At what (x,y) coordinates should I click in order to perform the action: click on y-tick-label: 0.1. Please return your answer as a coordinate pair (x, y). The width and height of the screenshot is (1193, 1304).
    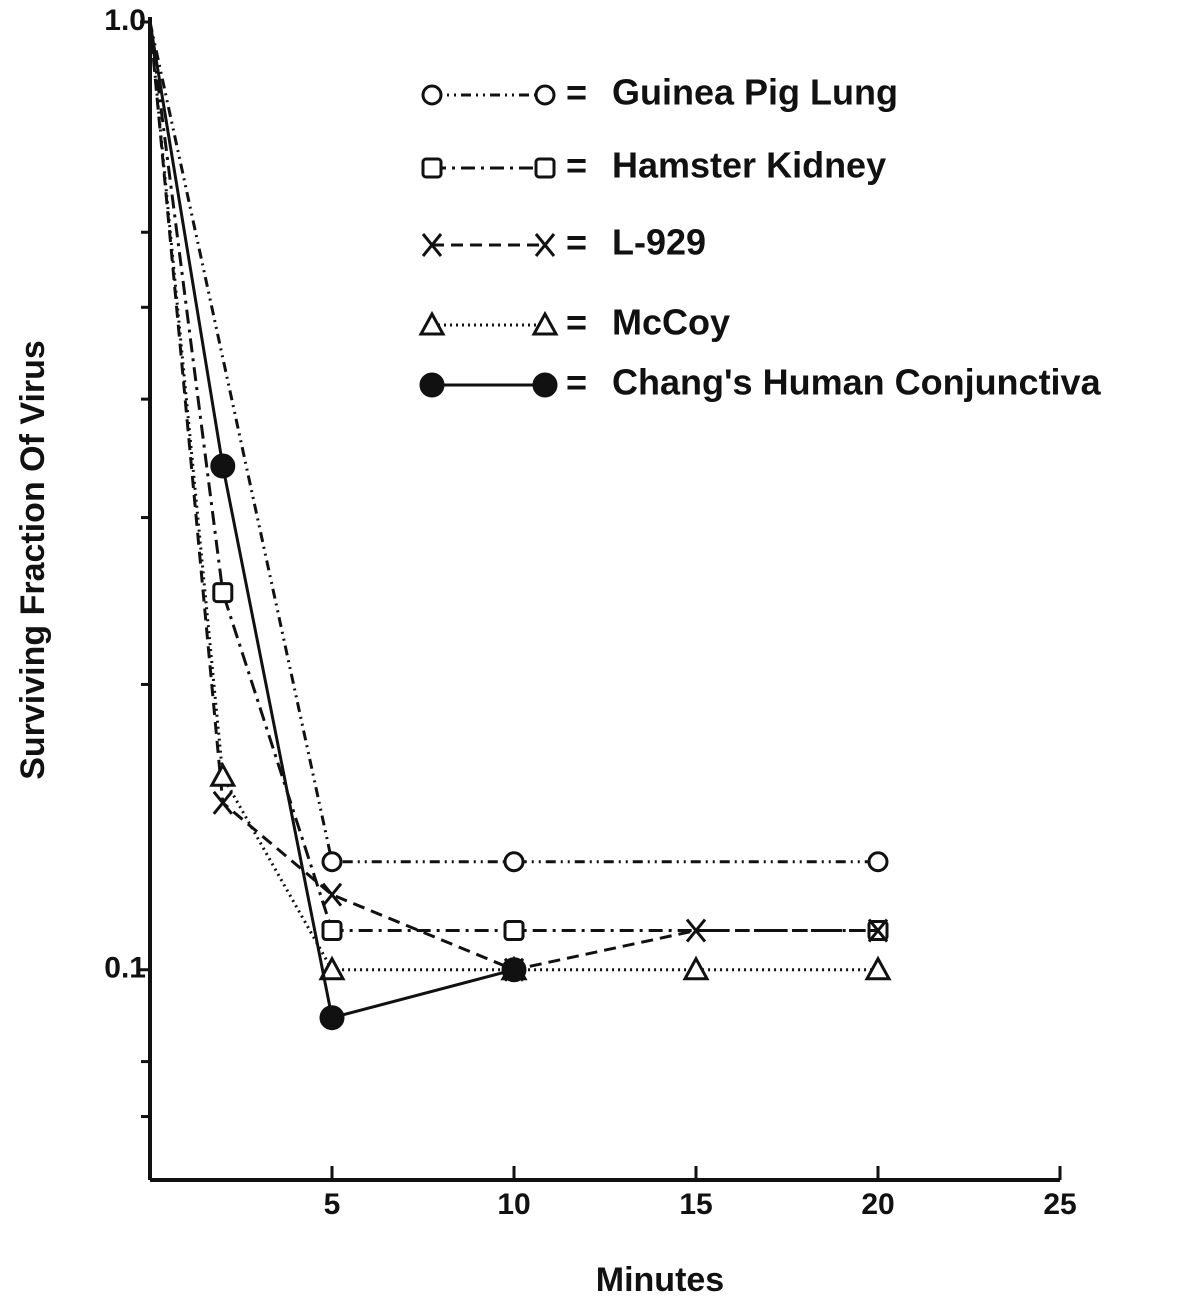
    Looking at the image, I should click on (125, 968).